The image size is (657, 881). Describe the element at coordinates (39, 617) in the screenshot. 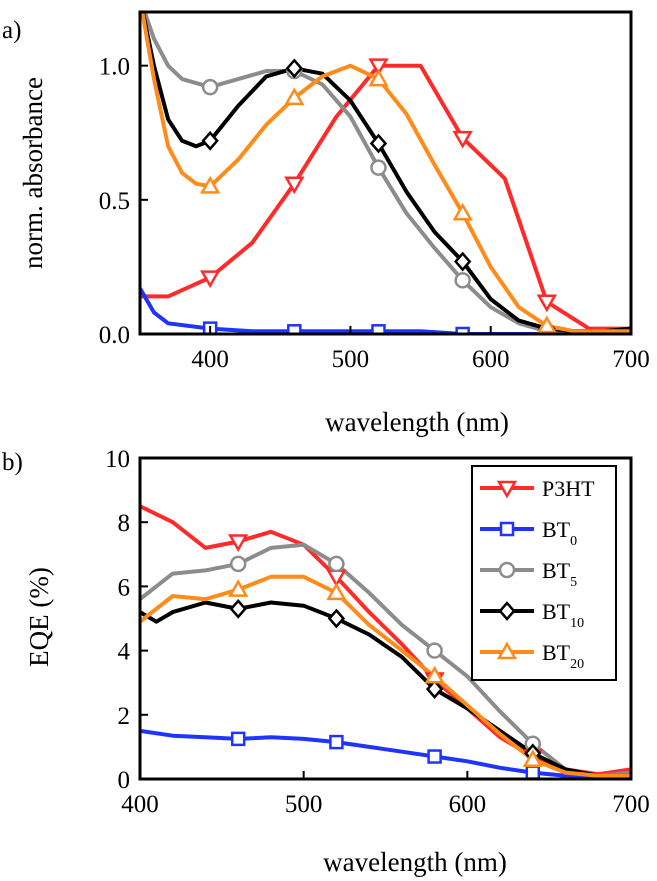

I see `panel-b-ylabel: EQE (%)` at that location.